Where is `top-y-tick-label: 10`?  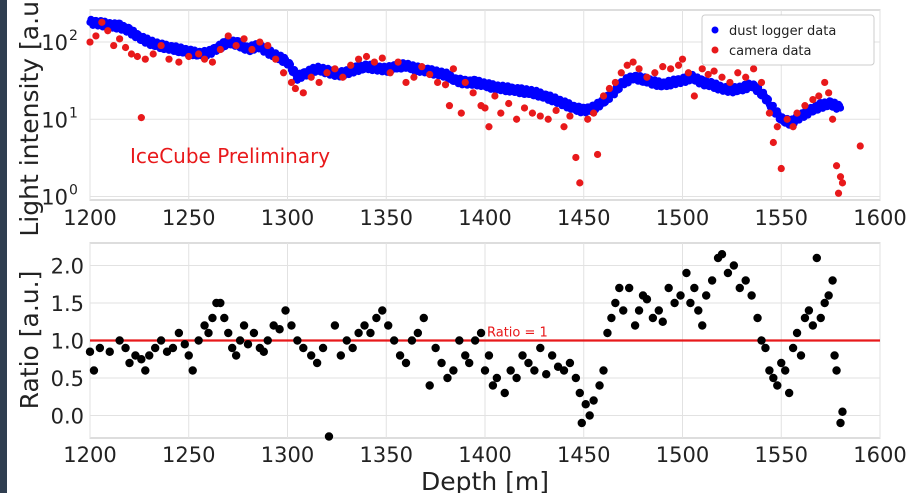
top-y-tick-label: 10 is located at coordinates (54, 43).